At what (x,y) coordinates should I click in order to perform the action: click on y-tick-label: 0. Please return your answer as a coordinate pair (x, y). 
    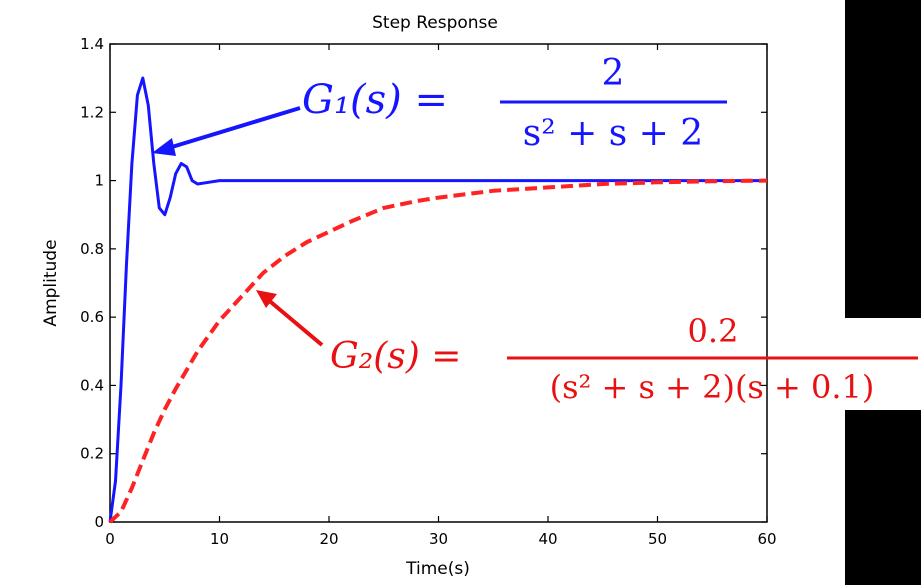
    Looking at the image, I should click on (99, 522).